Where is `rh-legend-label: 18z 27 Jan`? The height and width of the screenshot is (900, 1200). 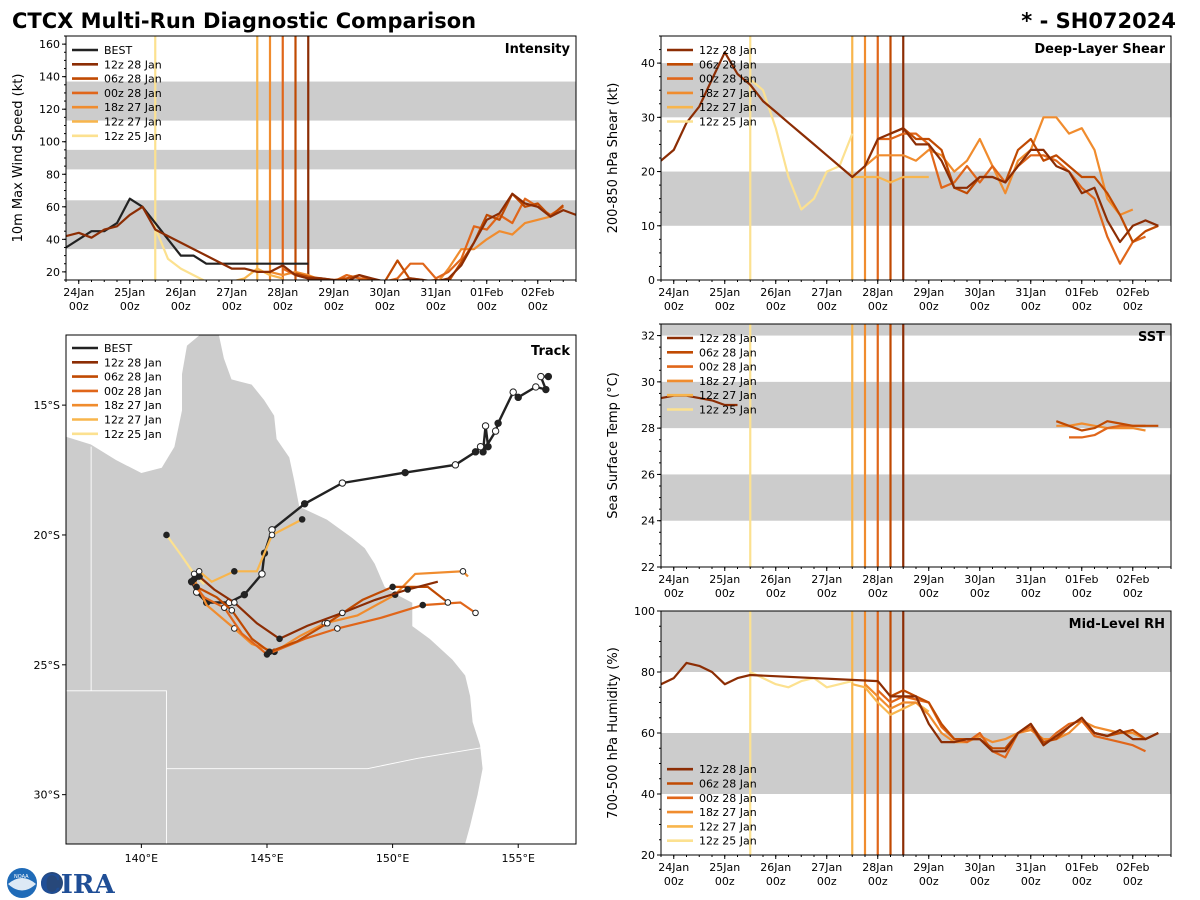 rh-legend-label: 18z 27 Jan is located at coordinates (728, 812).